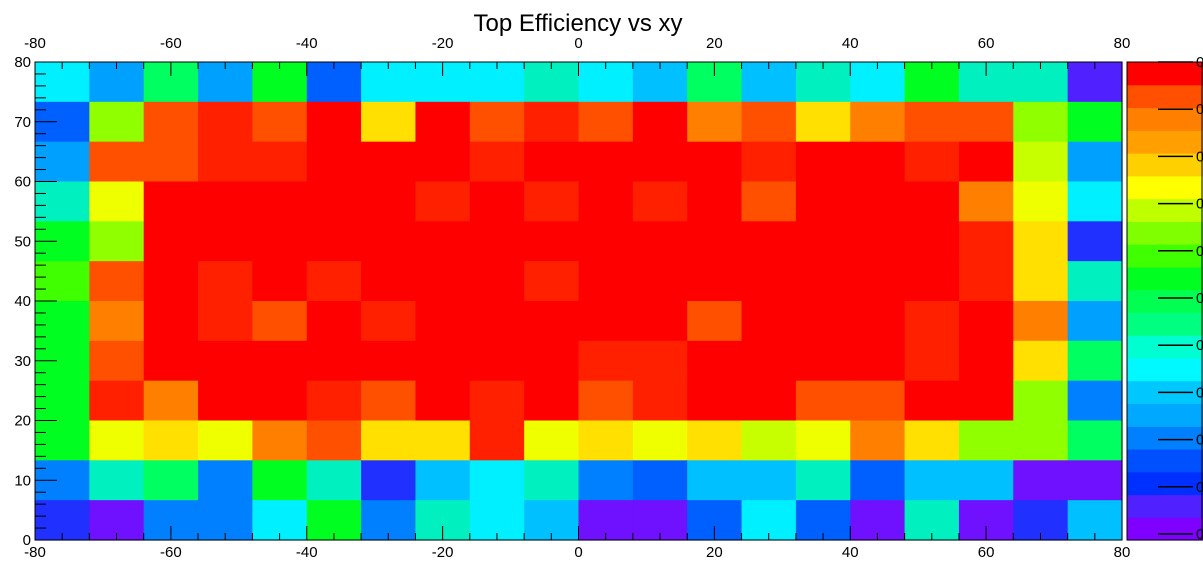  I want to click on chart-title: Top Efficiency vs xy, so click(578, 23).